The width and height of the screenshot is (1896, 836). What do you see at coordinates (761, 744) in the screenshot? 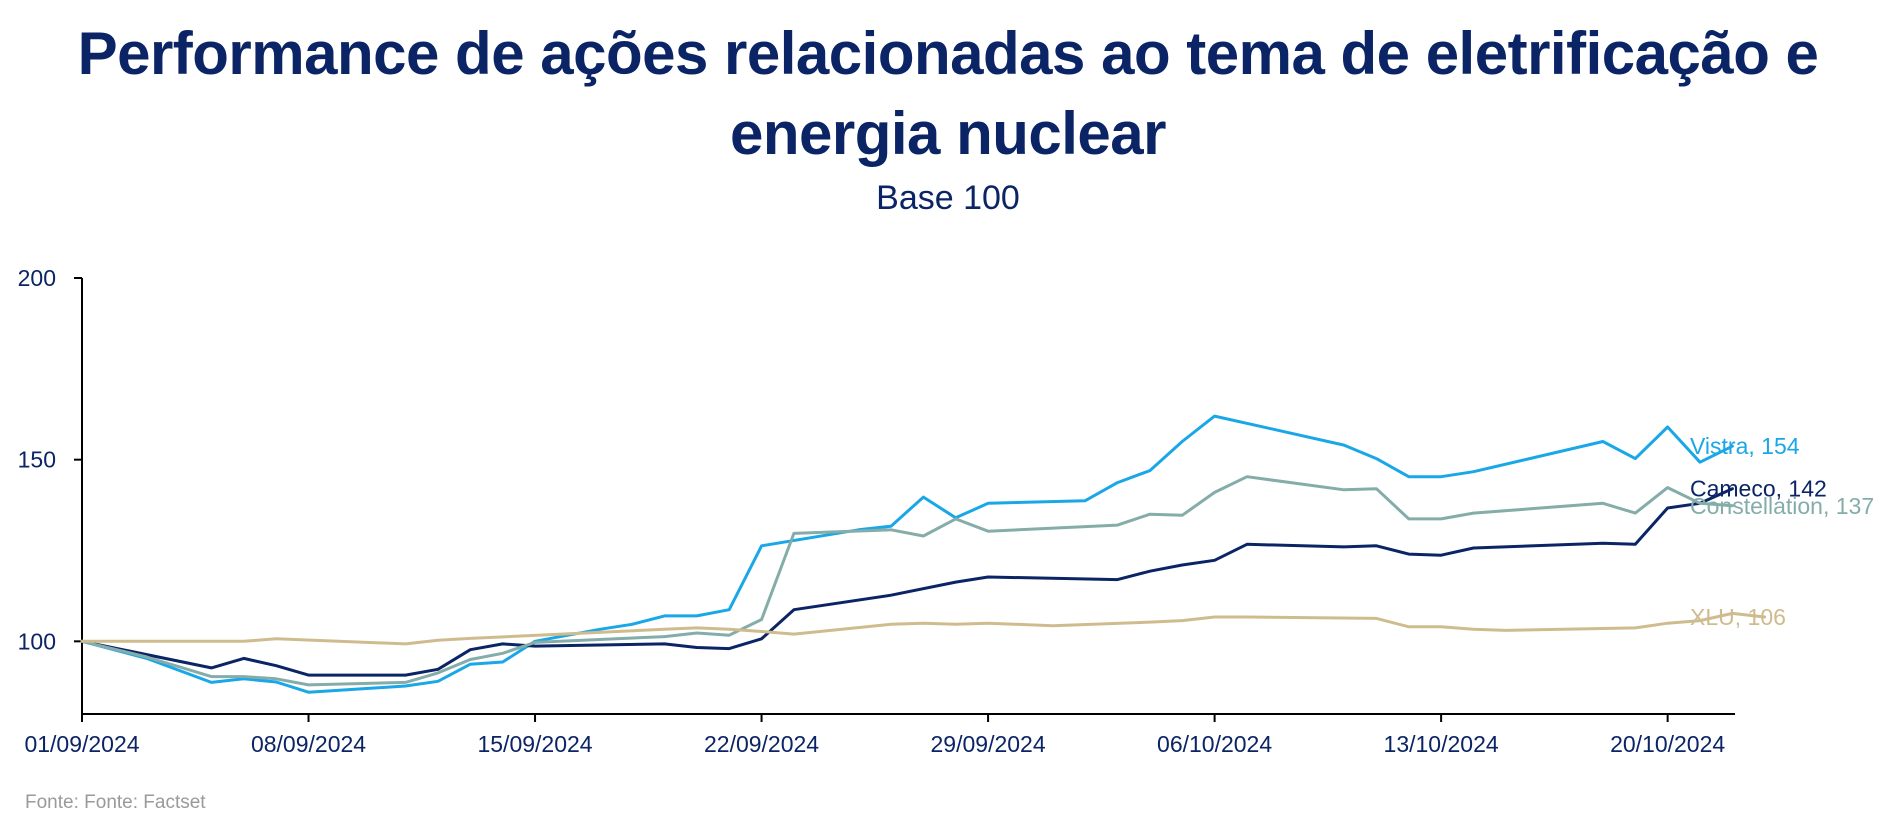
I see `x-tick-label: 22/09/2024` at bounding box center [761, 744].